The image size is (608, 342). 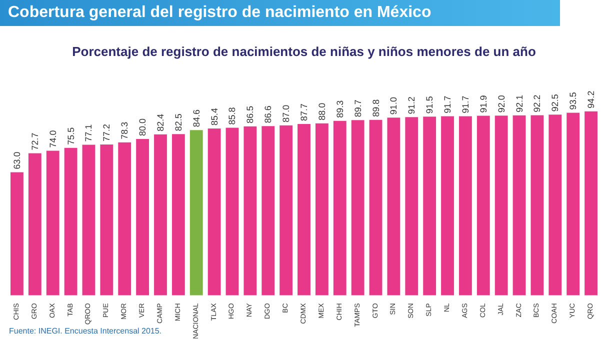 What do you see at coordinates (71, 136) in the screenshot?
I see `data-label: 75.5` at bounding box center [71, 136].